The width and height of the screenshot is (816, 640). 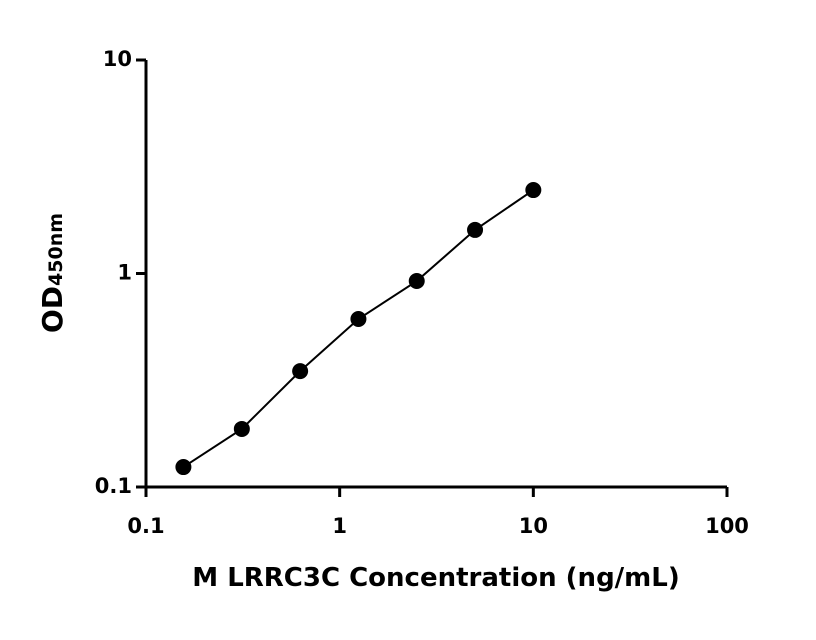 I want to click on y-label-main: OD, so click(x=52, y=309).